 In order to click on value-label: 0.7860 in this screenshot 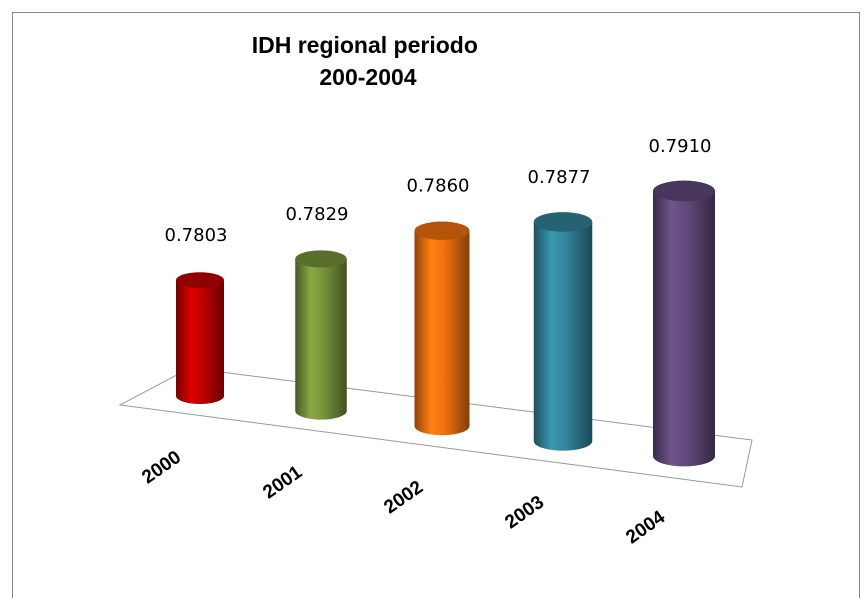, I will do `click(438, 186)`.